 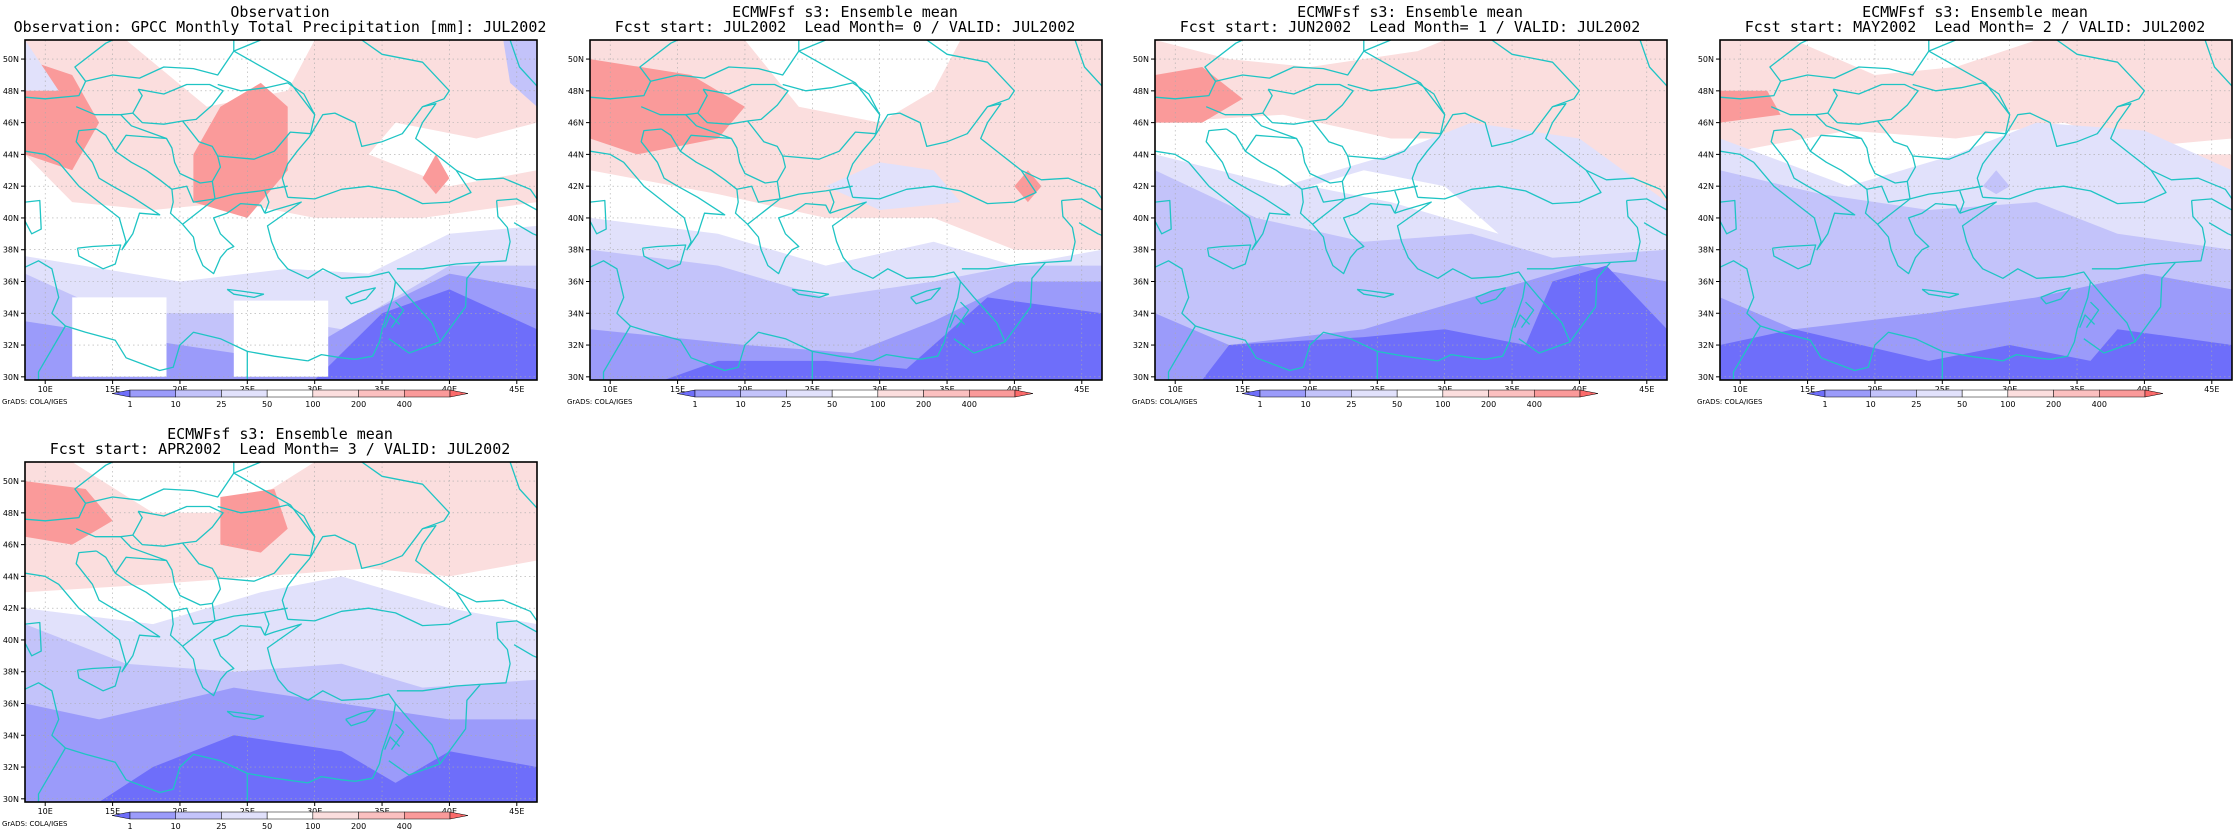 I want to click on lat-tick-label: 40N, so click(x=576, y=218).